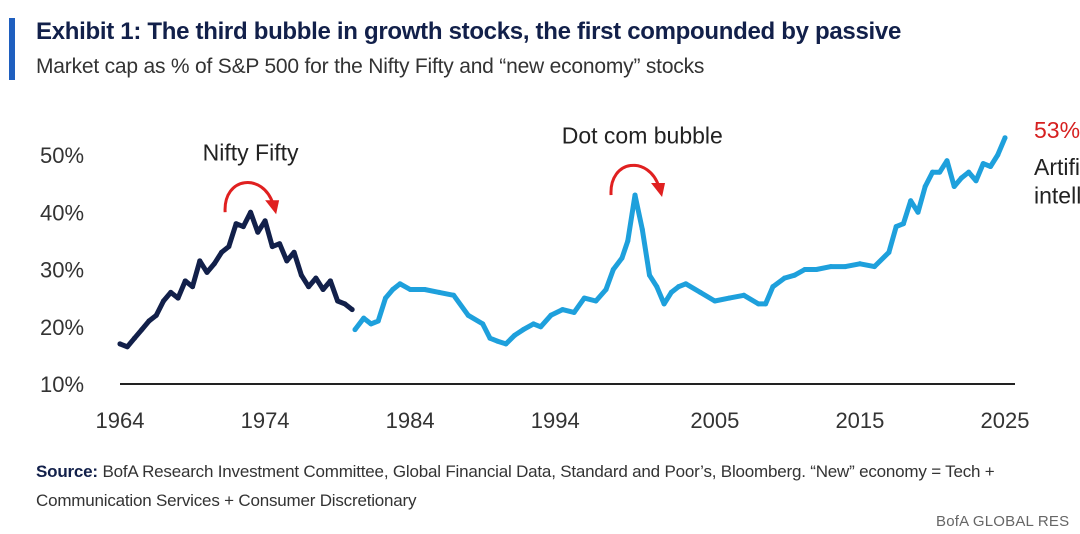 This screenshot has height=534, width=1080. Describe the element at coordinates (62, 212) in the screenshot. I see `y-tick-label: 40%` at that location.